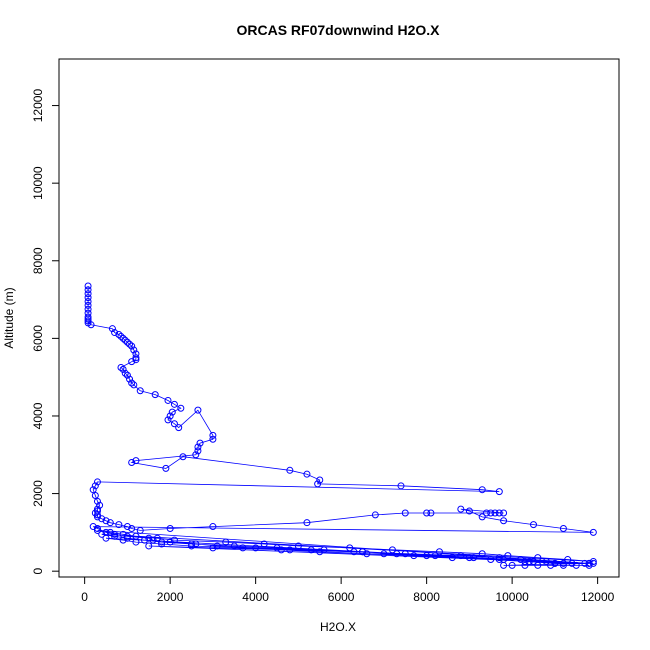 Image resolution: width=650 pixels, height=650 pixels. What do you see at coordinates (341, 597) in the screenshot?
I see `x-tick-label: 6000` at bounding box center [341, 597].